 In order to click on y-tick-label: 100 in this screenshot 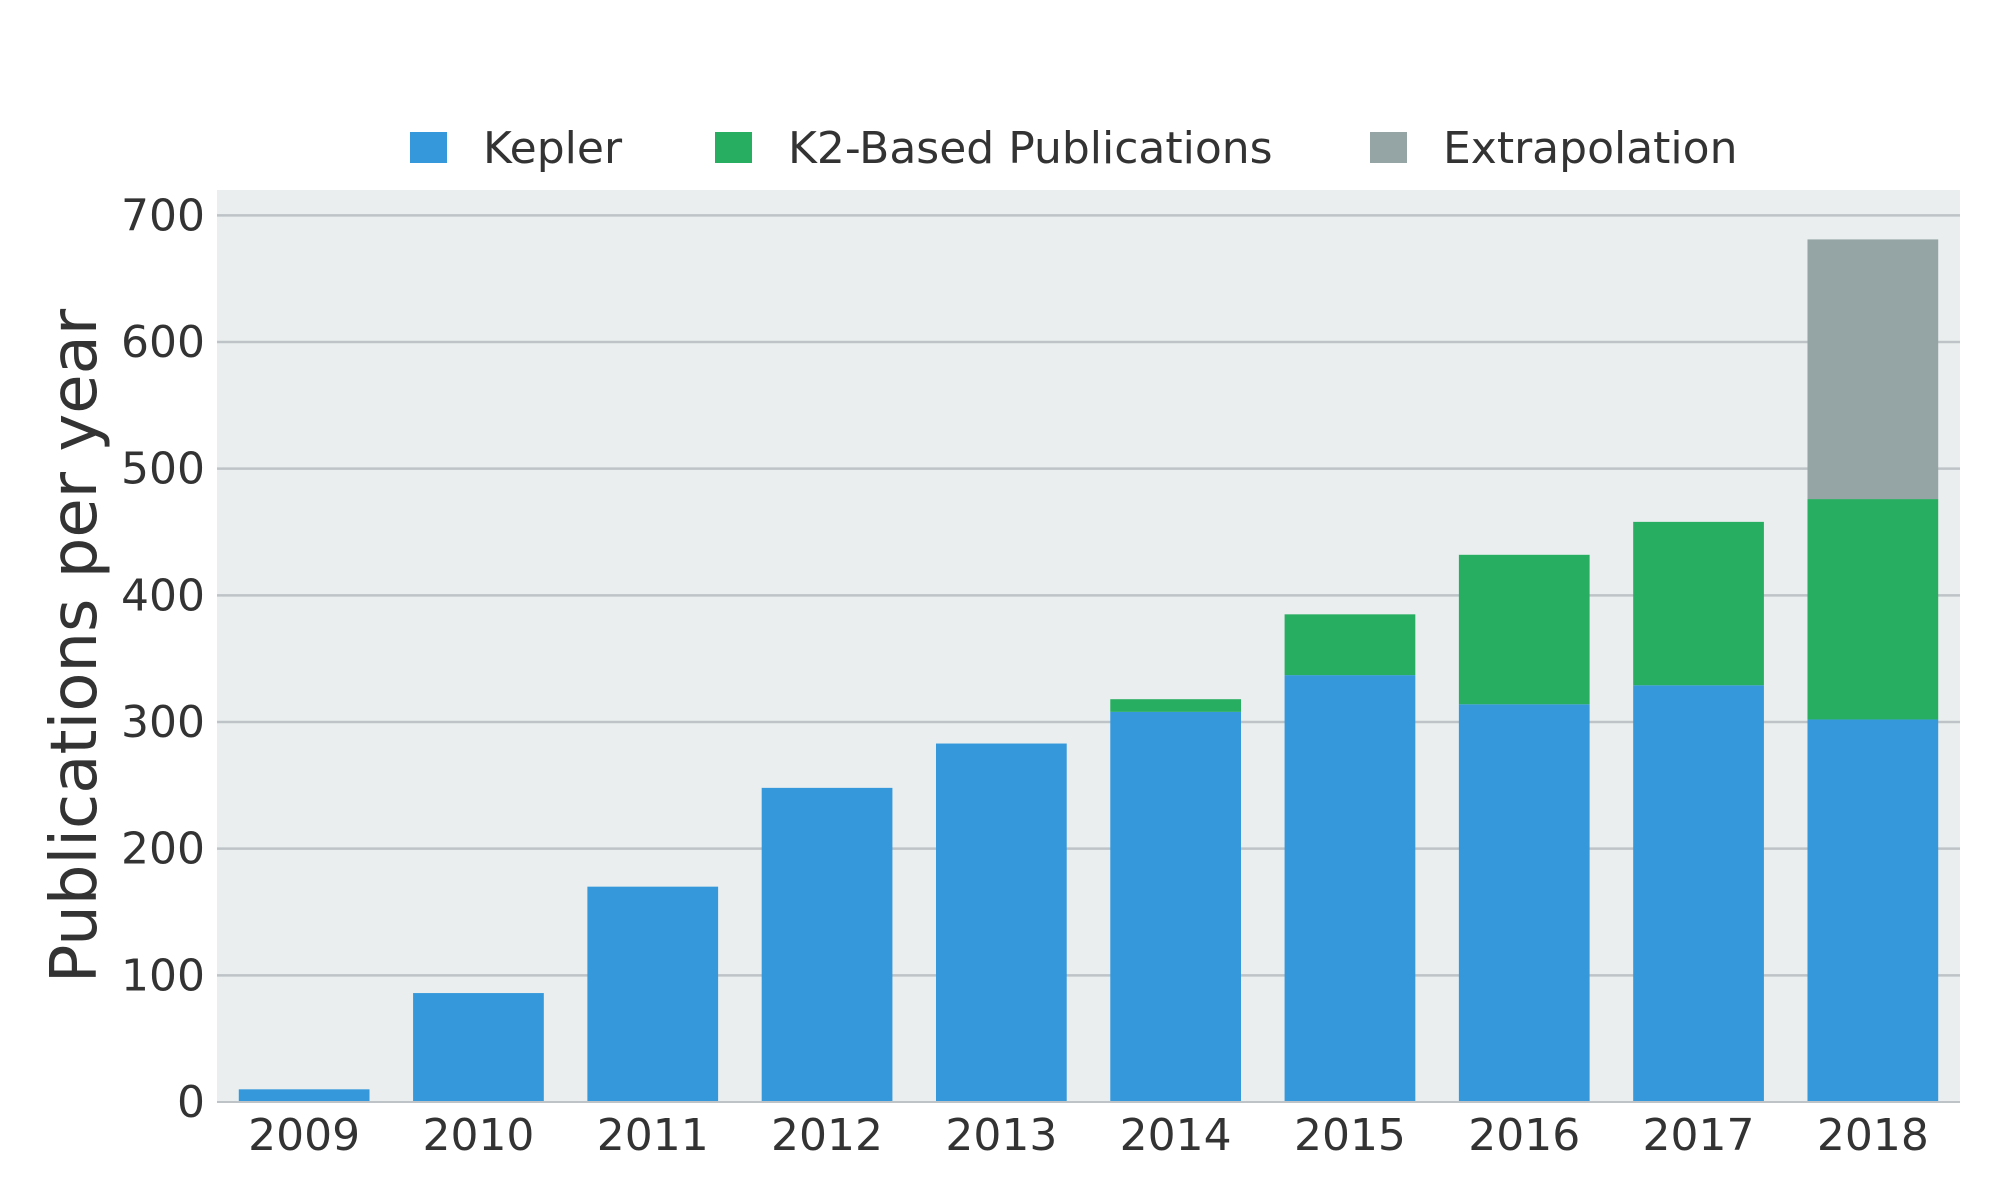, I will do `click(163, 975)`.